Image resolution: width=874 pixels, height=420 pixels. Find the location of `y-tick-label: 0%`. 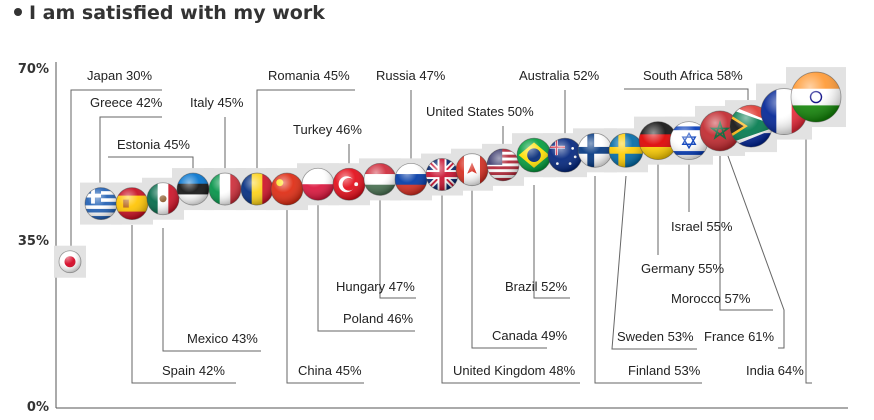

y-tick-label: 0% is located at coordinates (38, 407).